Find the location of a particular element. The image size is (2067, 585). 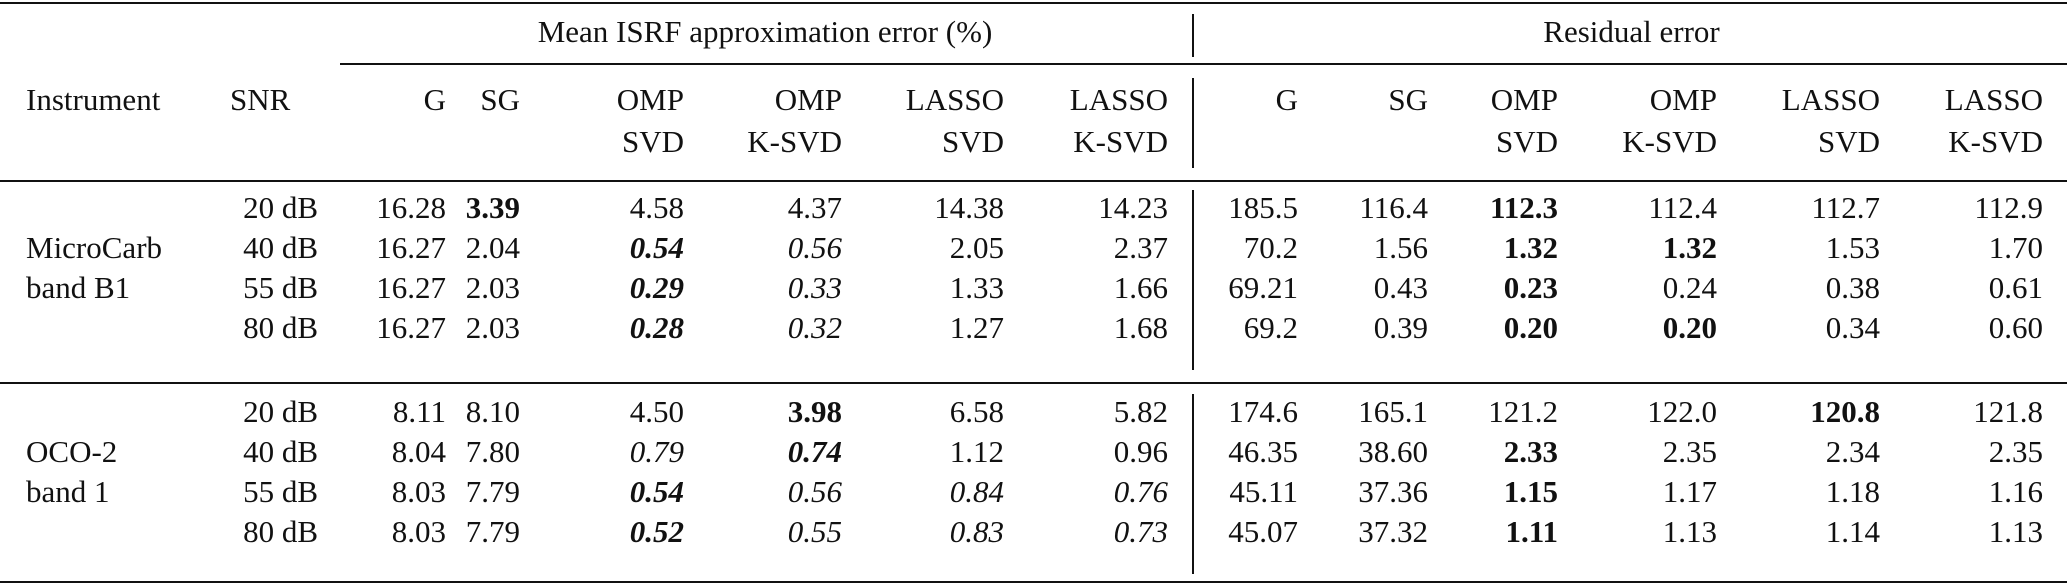

residual-error-cell: 1.15 is located at coordinates (1530, 491).